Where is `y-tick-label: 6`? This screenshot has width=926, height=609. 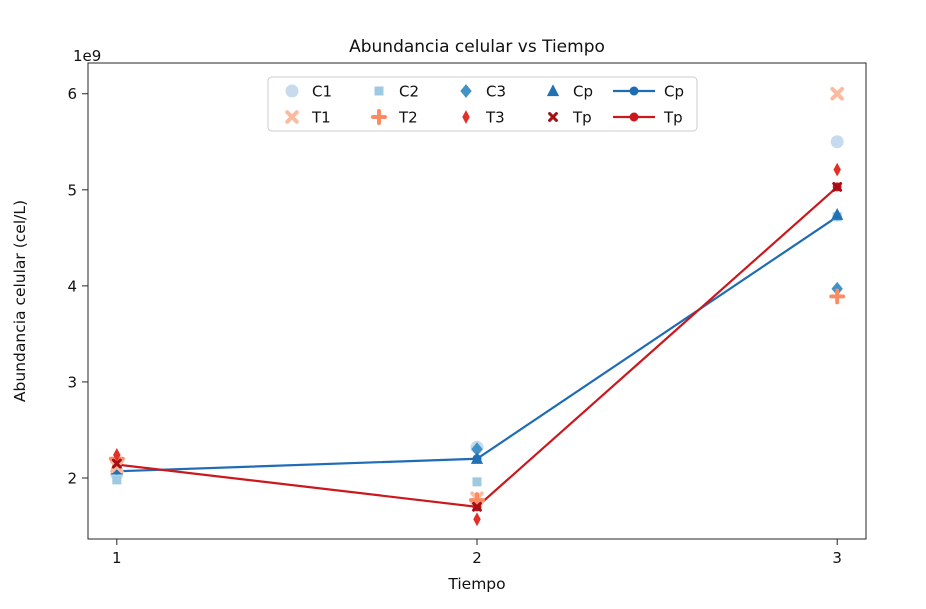 y-tick-label: 6 is located at coordinates (72, 94).